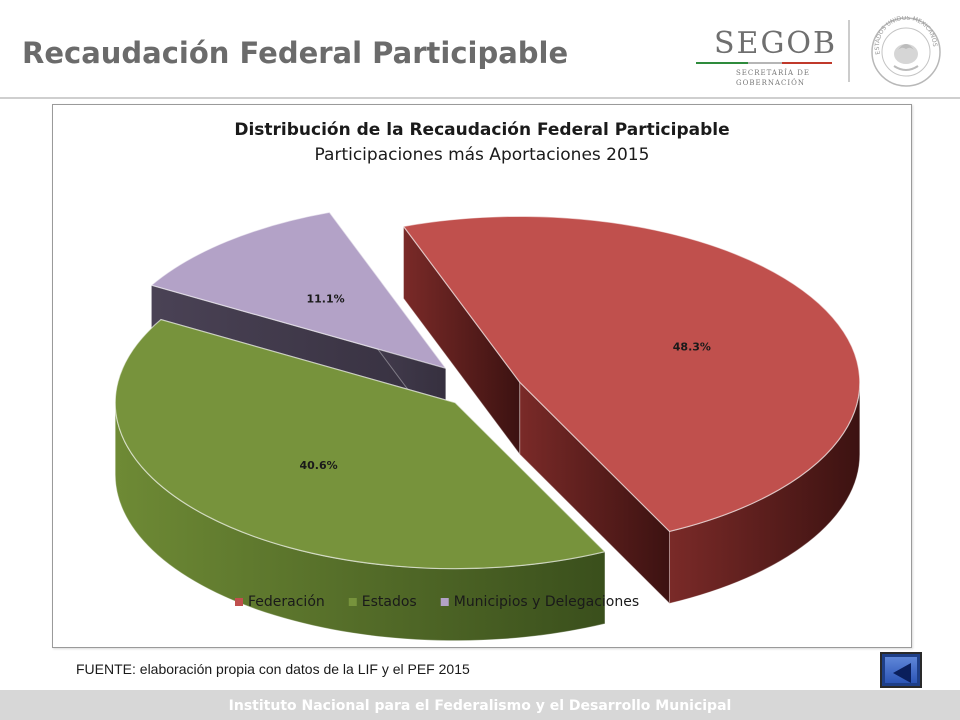 Image resolution: width=960 pixels, height=720 pixels. I want to click on segob-bar-gray, so click(765, 63).